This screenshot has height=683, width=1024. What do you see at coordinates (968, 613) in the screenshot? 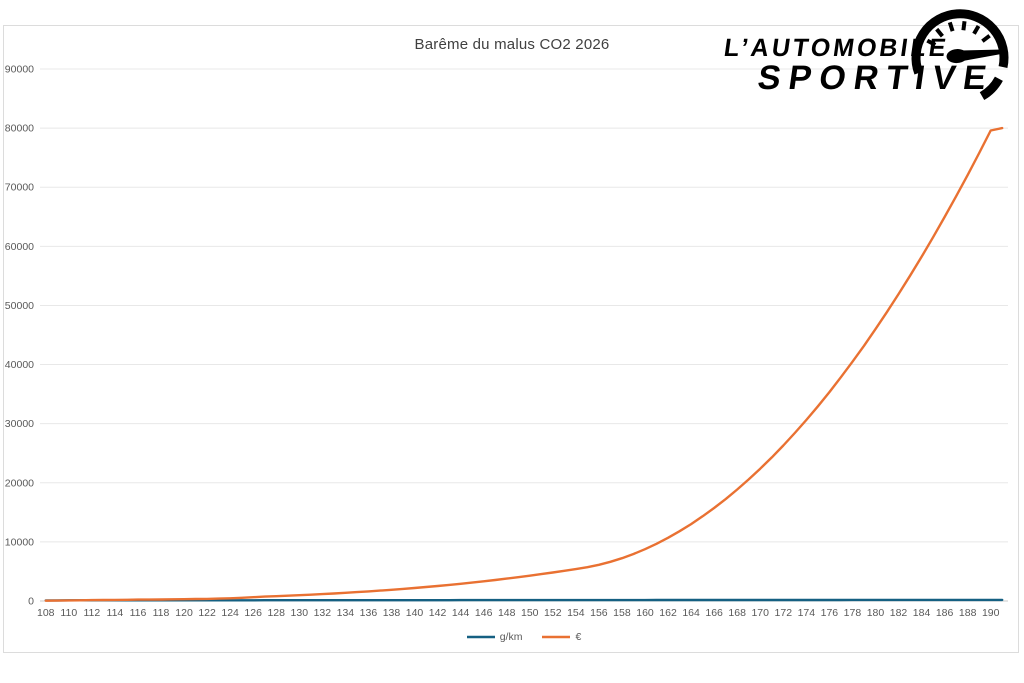
I see `x-tick-label: 188` at bounding box center [968, 613].